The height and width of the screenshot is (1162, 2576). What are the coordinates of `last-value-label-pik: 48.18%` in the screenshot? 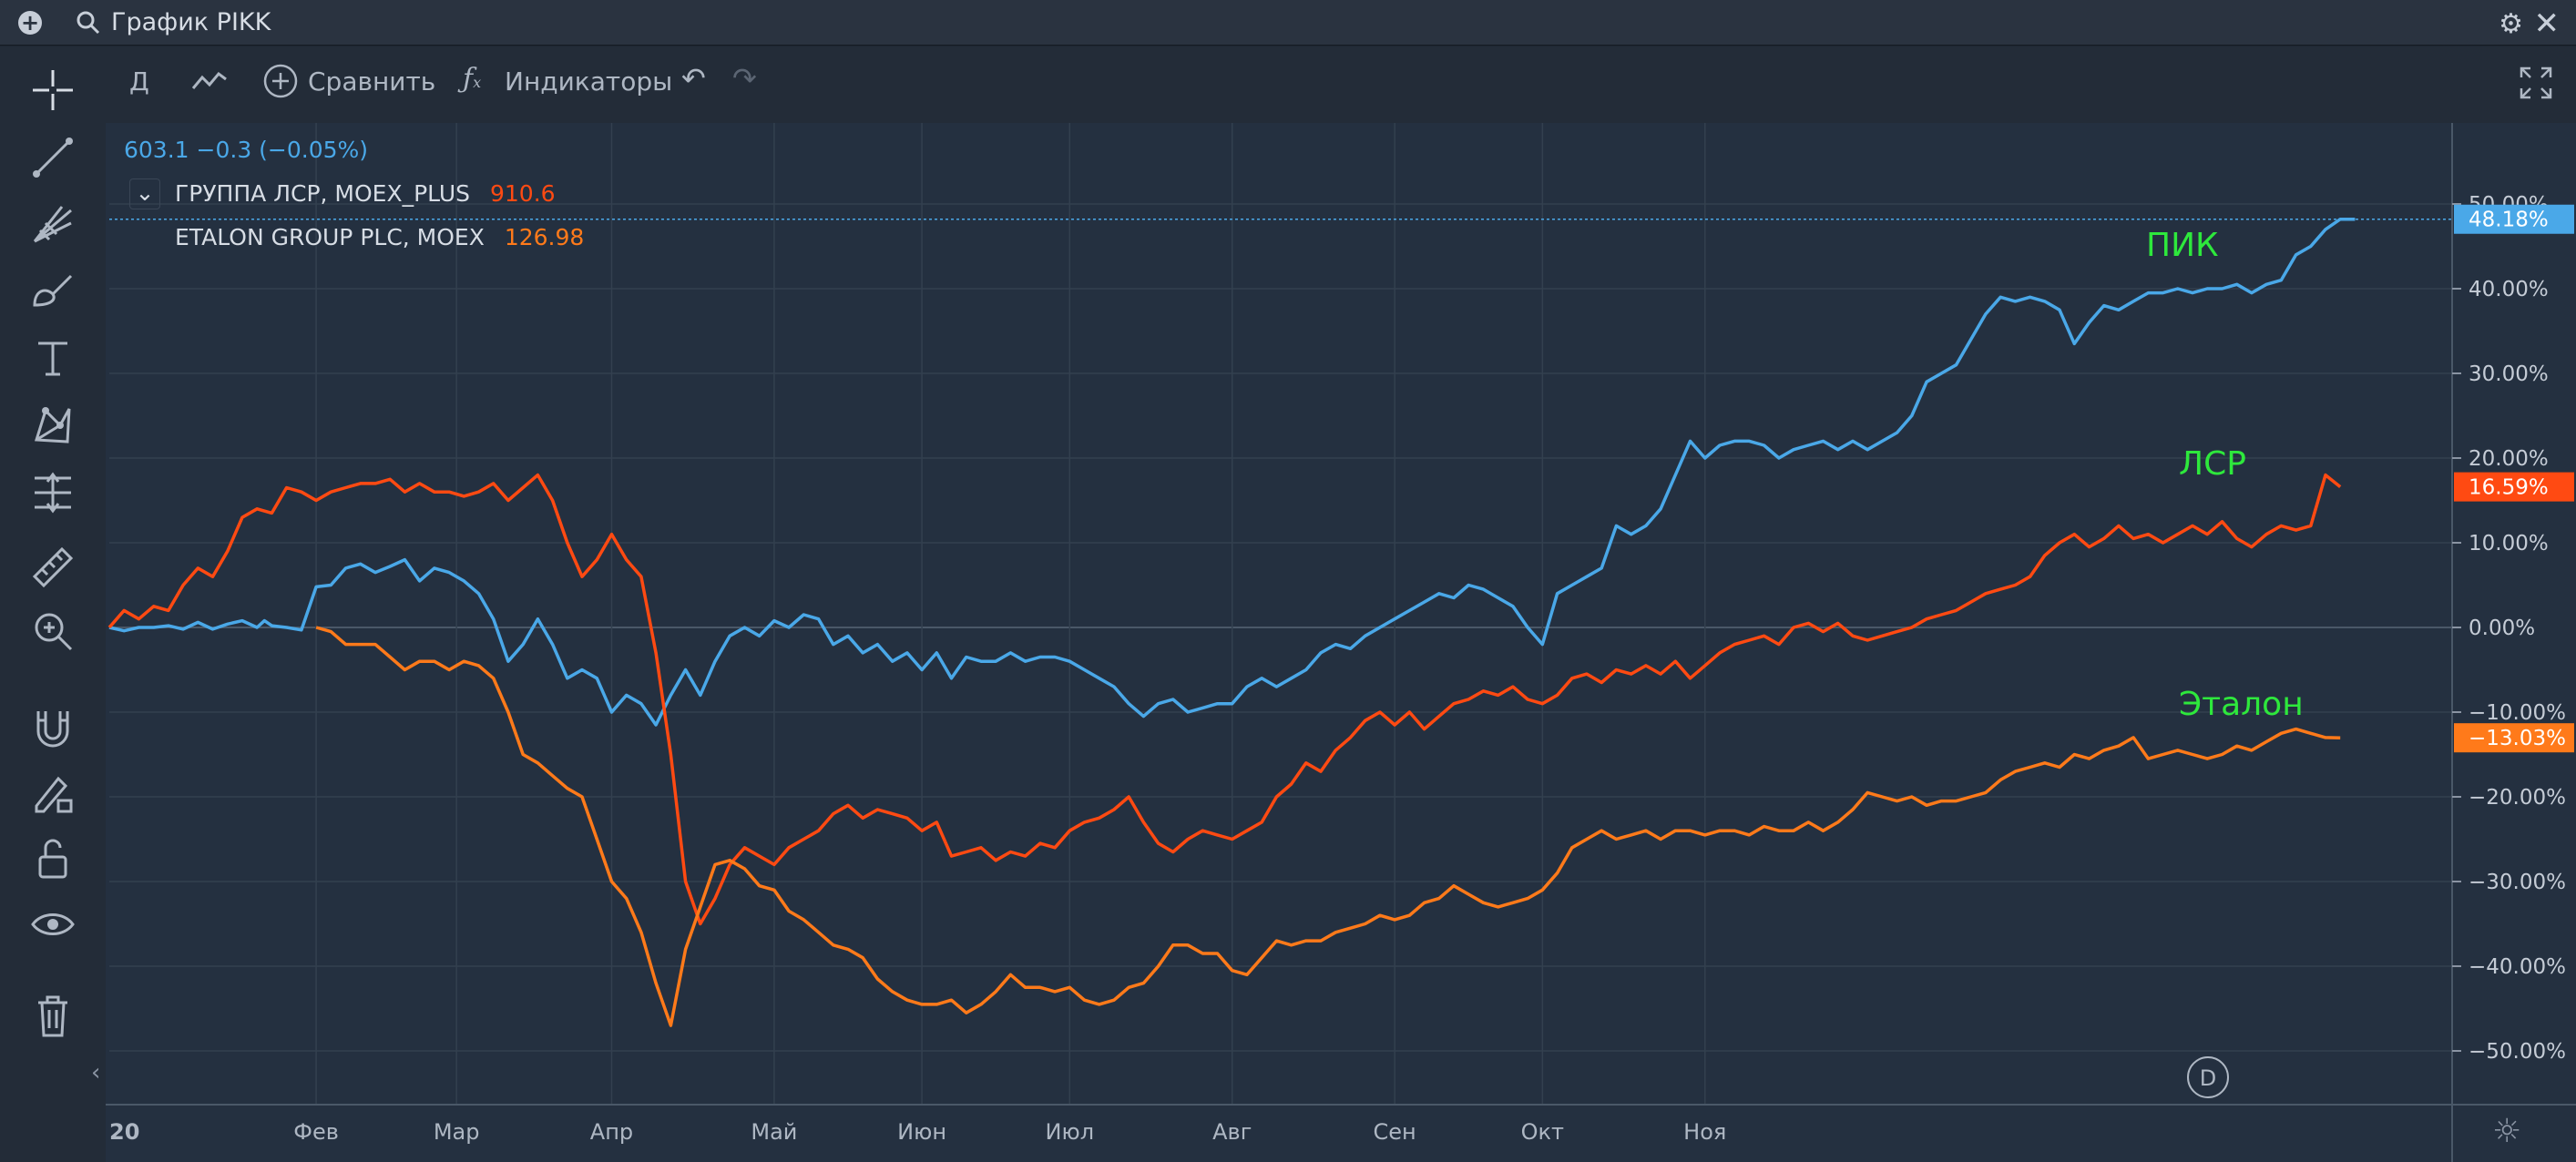 It's located at (2509, 220).